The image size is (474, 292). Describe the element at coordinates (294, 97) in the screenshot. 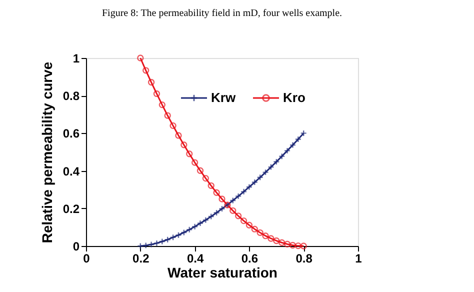

I see `legend-label: Kro` at that location.